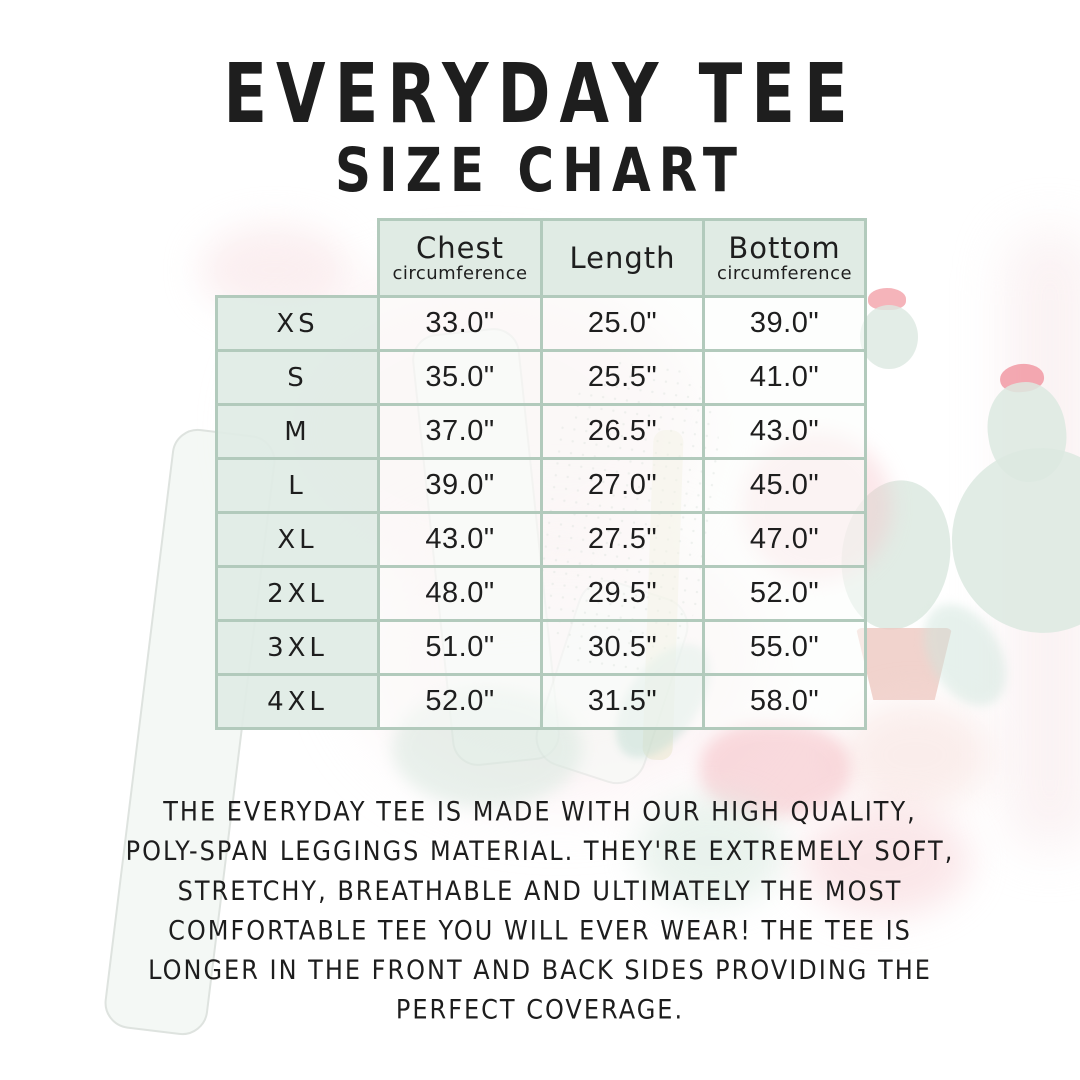  I want to click on column-header-bottom: Bottom circumference, so click(784, 258).